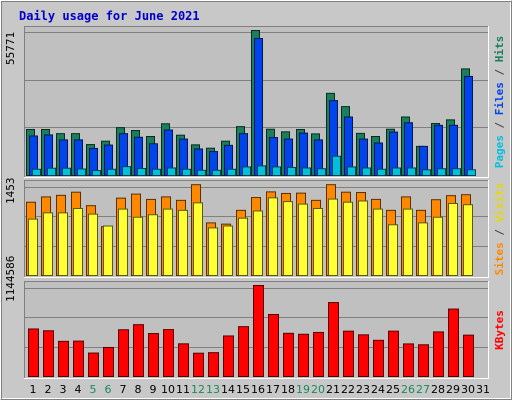 This screenshot has width=512, height=400. What do you see at coordinates (273, 389) in the screenshot?
I see `x-tick-label: 17` at bounding box center [273, 389].